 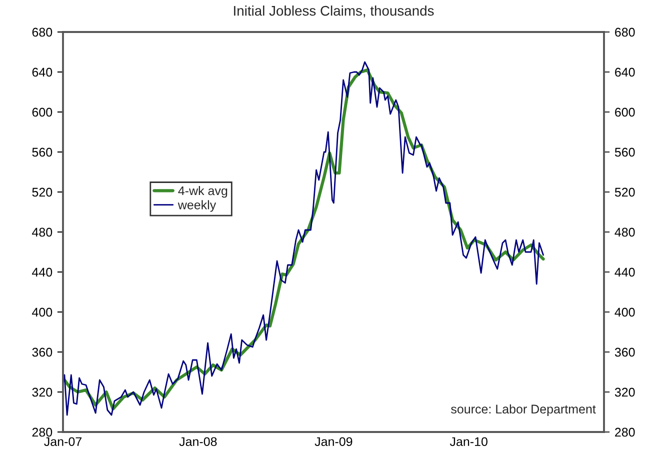 I want to click on y-tick-label: 640, so click(x=42, y=72).